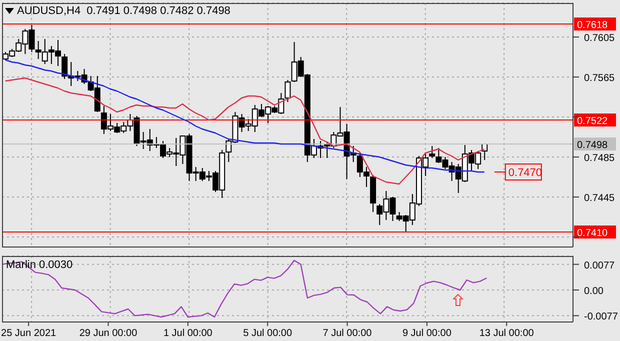  What do you see at coordinates (29, 333) in the screenshot?
I see `x-tick-label: 25 Jun 2021` at bounding box center [29, 333].